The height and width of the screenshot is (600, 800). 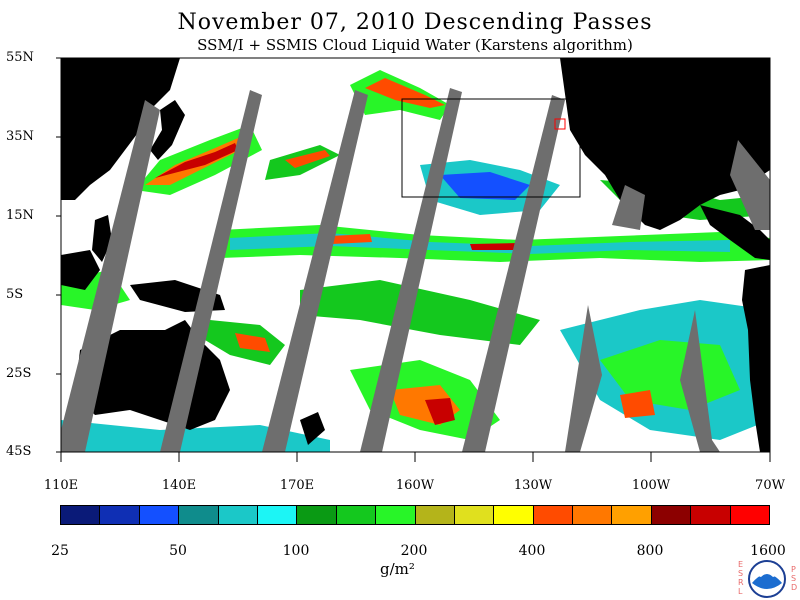 I want to click on lat-label-35n: 35N, so click(x=20, y=136).